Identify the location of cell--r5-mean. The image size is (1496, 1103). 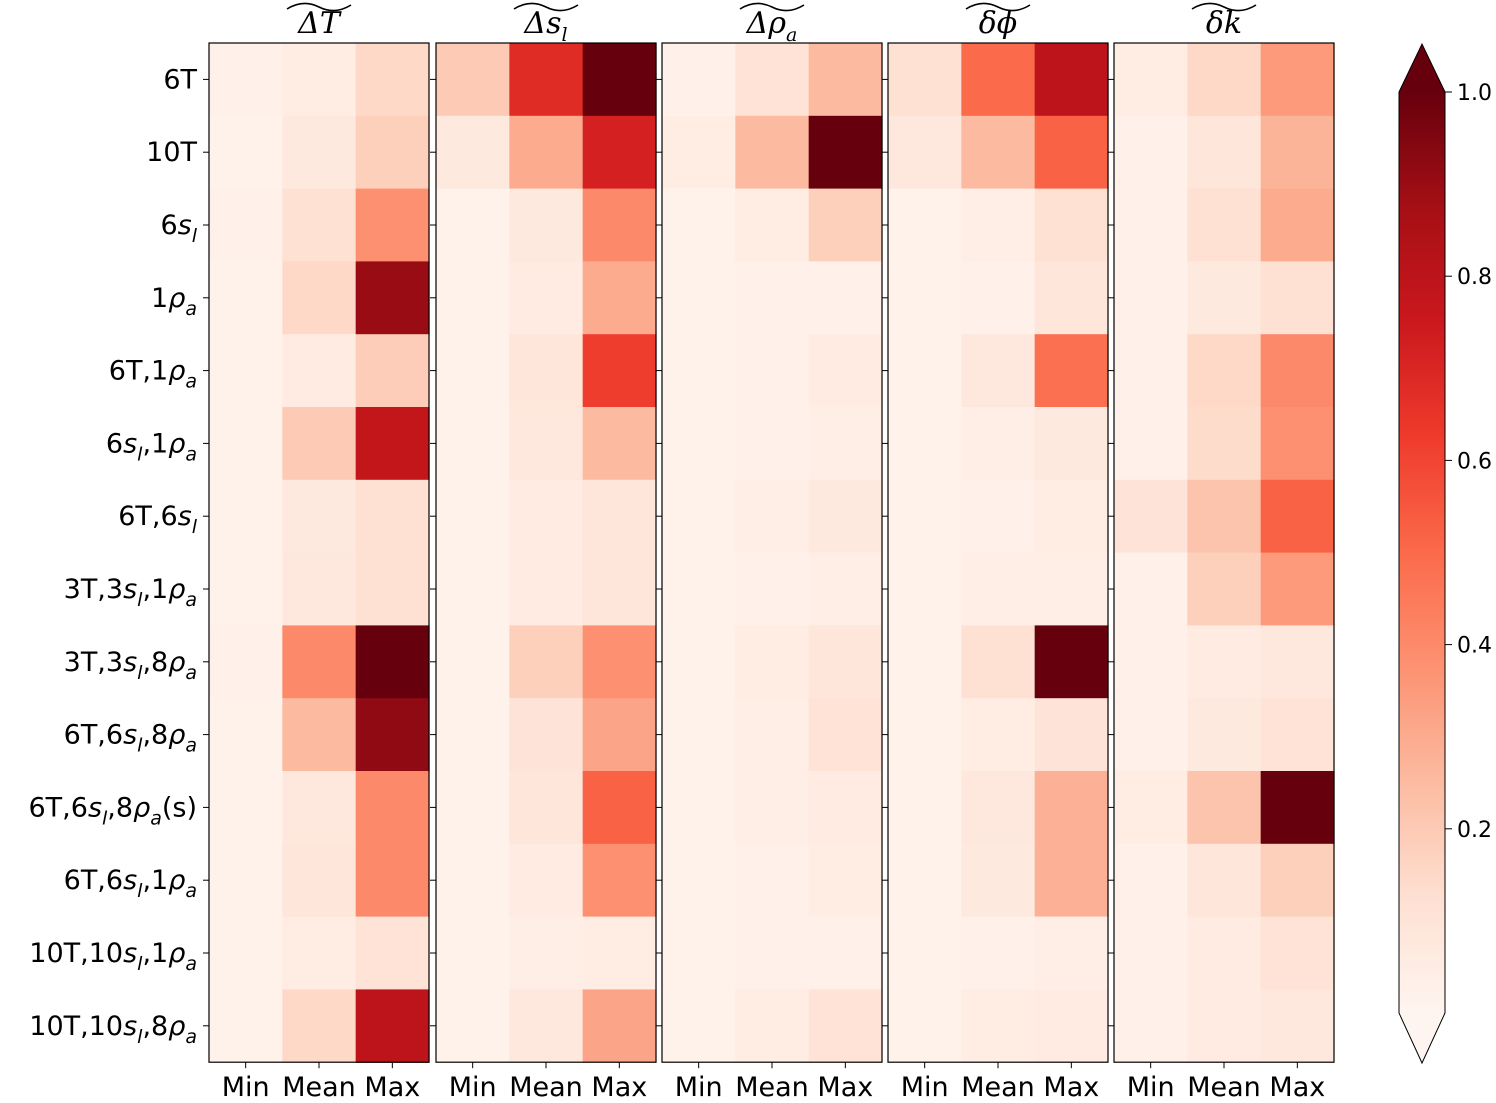
(998, 444).